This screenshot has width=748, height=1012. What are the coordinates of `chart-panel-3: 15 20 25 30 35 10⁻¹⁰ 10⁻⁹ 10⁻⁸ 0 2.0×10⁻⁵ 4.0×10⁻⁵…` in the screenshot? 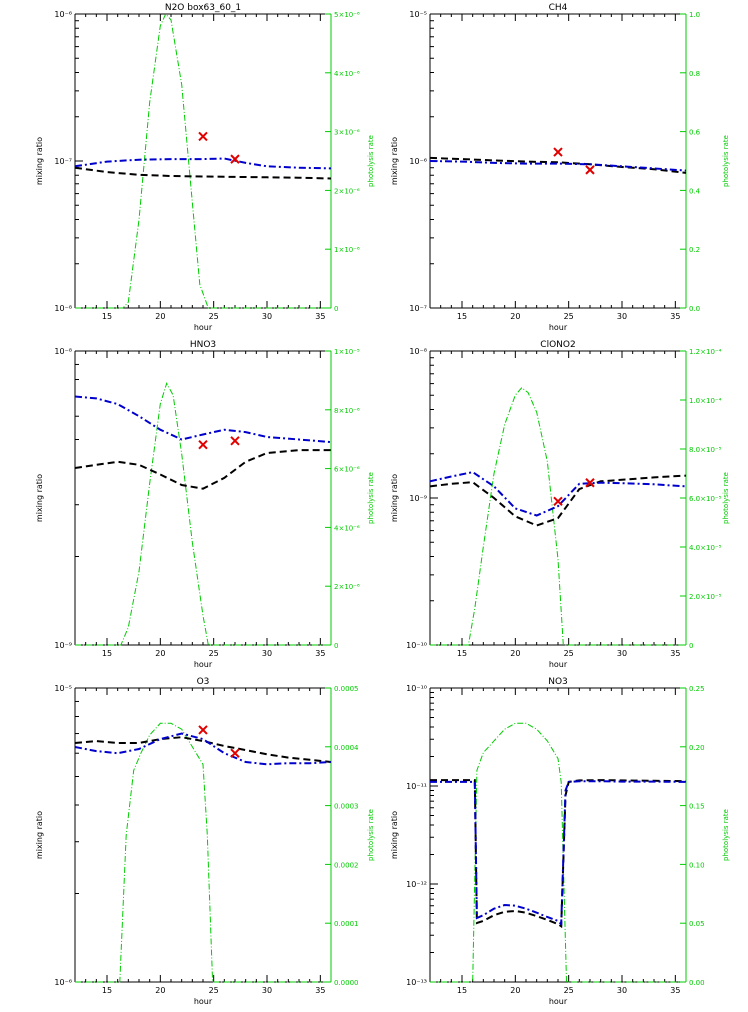 It's located at (560, 504).